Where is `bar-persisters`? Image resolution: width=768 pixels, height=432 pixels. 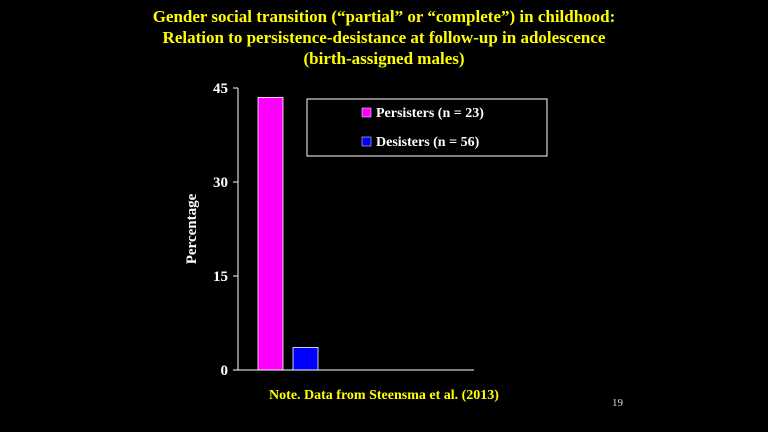
bar-persisters is located at coordinates (270, 234).